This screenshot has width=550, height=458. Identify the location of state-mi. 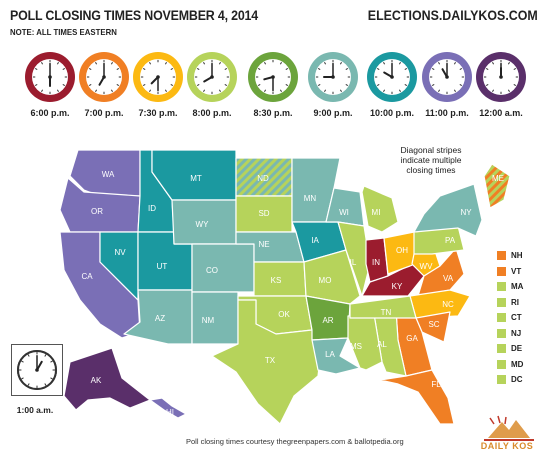
(380, 209).